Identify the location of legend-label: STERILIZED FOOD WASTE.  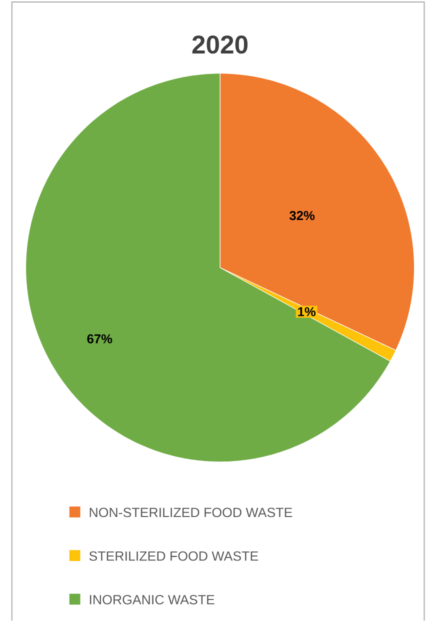
(173, 556).